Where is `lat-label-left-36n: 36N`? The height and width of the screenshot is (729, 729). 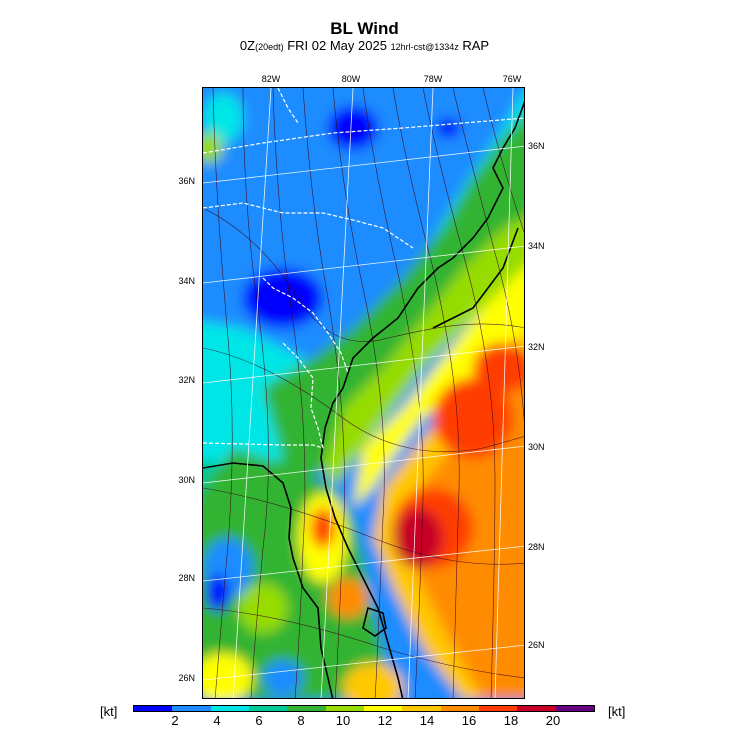
lat-label-left-36n: 36N is located at coordinates (186, 181).